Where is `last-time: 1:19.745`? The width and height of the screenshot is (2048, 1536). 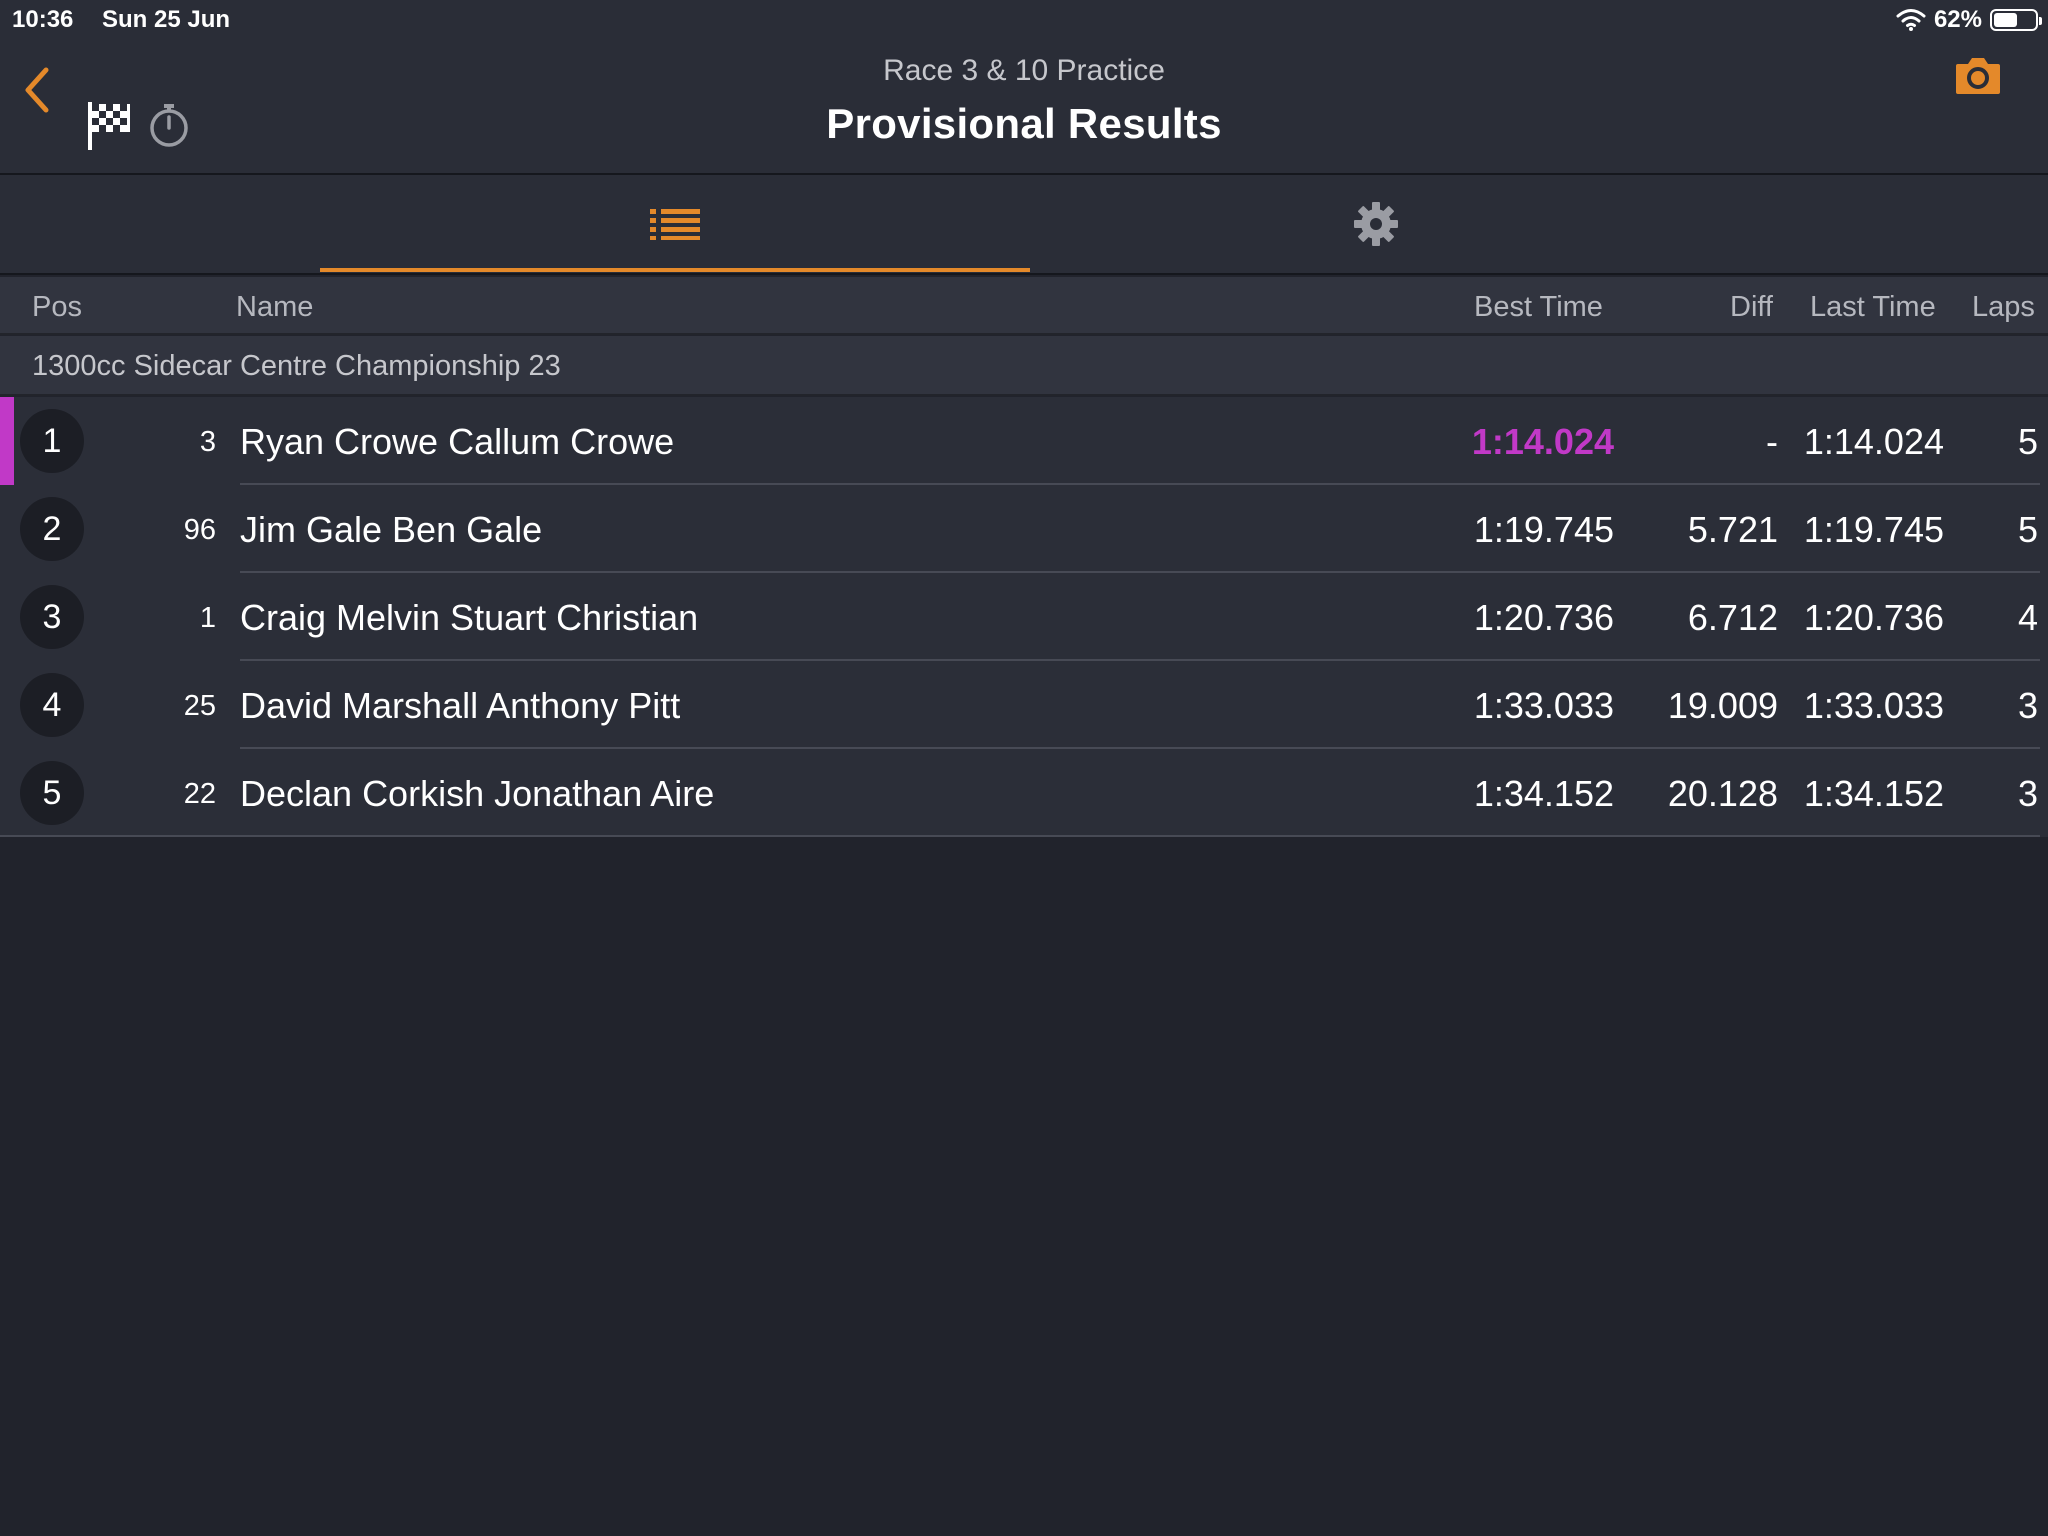 last-time: 1:19.745 is located at coordinates (1873, 529).